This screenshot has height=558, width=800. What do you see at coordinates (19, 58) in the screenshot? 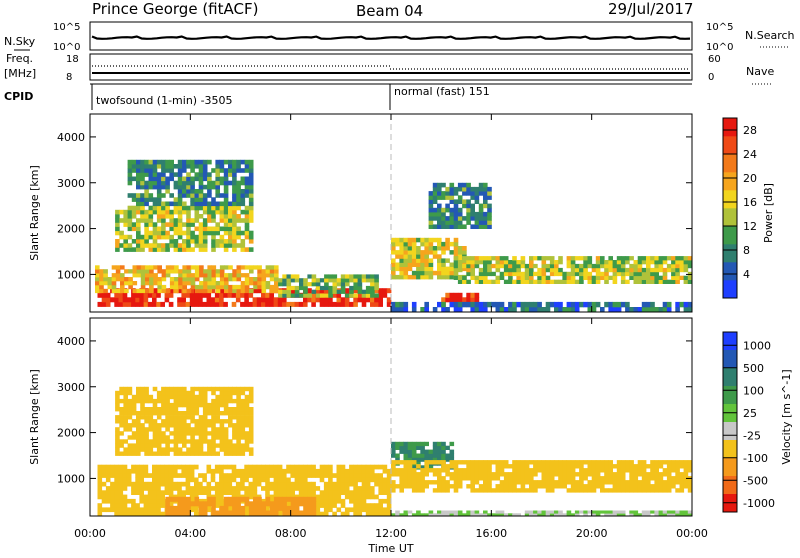
I see `freq-label: Freq.` at bounding box center [19, 58].